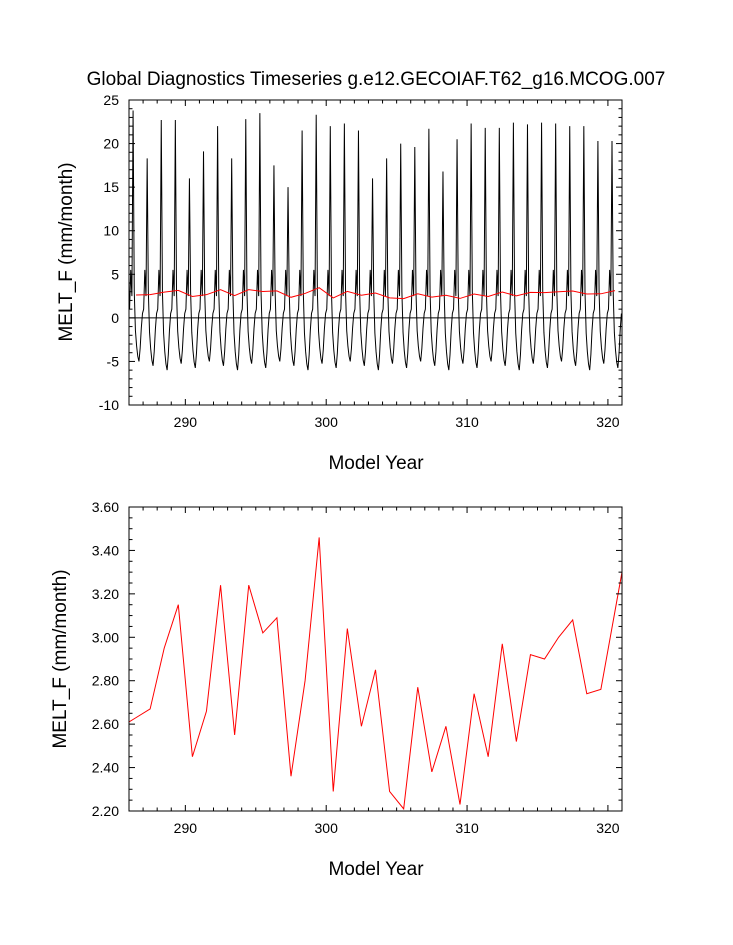  Describe the element at coordinates (105, 768) in the screenshot. I see `y-tick-label: 2.40` at that location.